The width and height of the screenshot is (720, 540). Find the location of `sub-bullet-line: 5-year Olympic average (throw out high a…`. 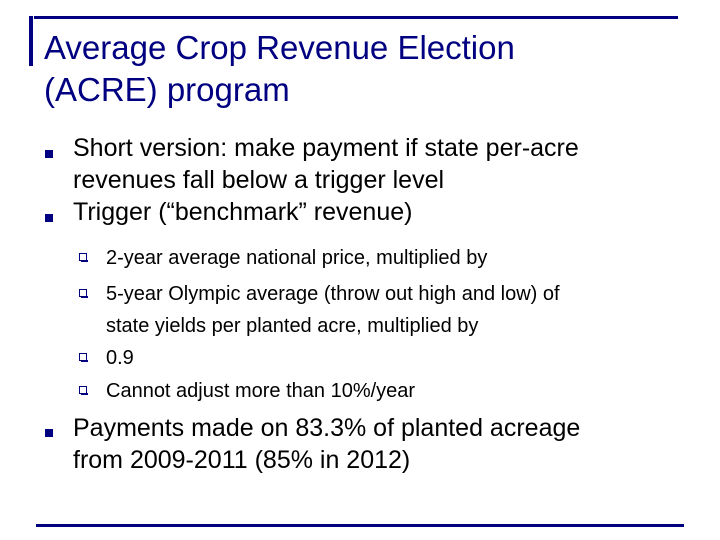

sub-bullet-line: 5-year Olympic average (throw out high a… is located at coordinates (333, 294).